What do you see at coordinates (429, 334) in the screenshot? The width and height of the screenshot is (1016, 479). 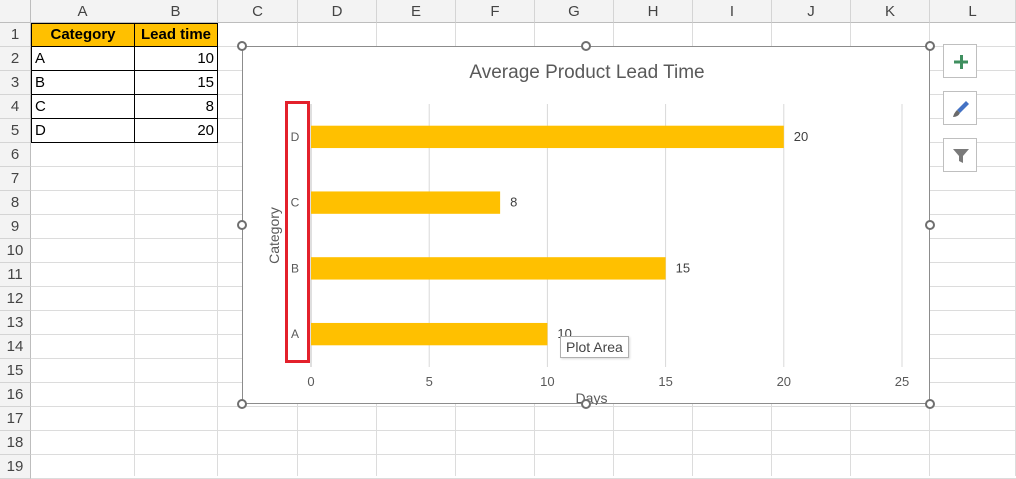 I see `bar-a` at bounding box center [429, 334].